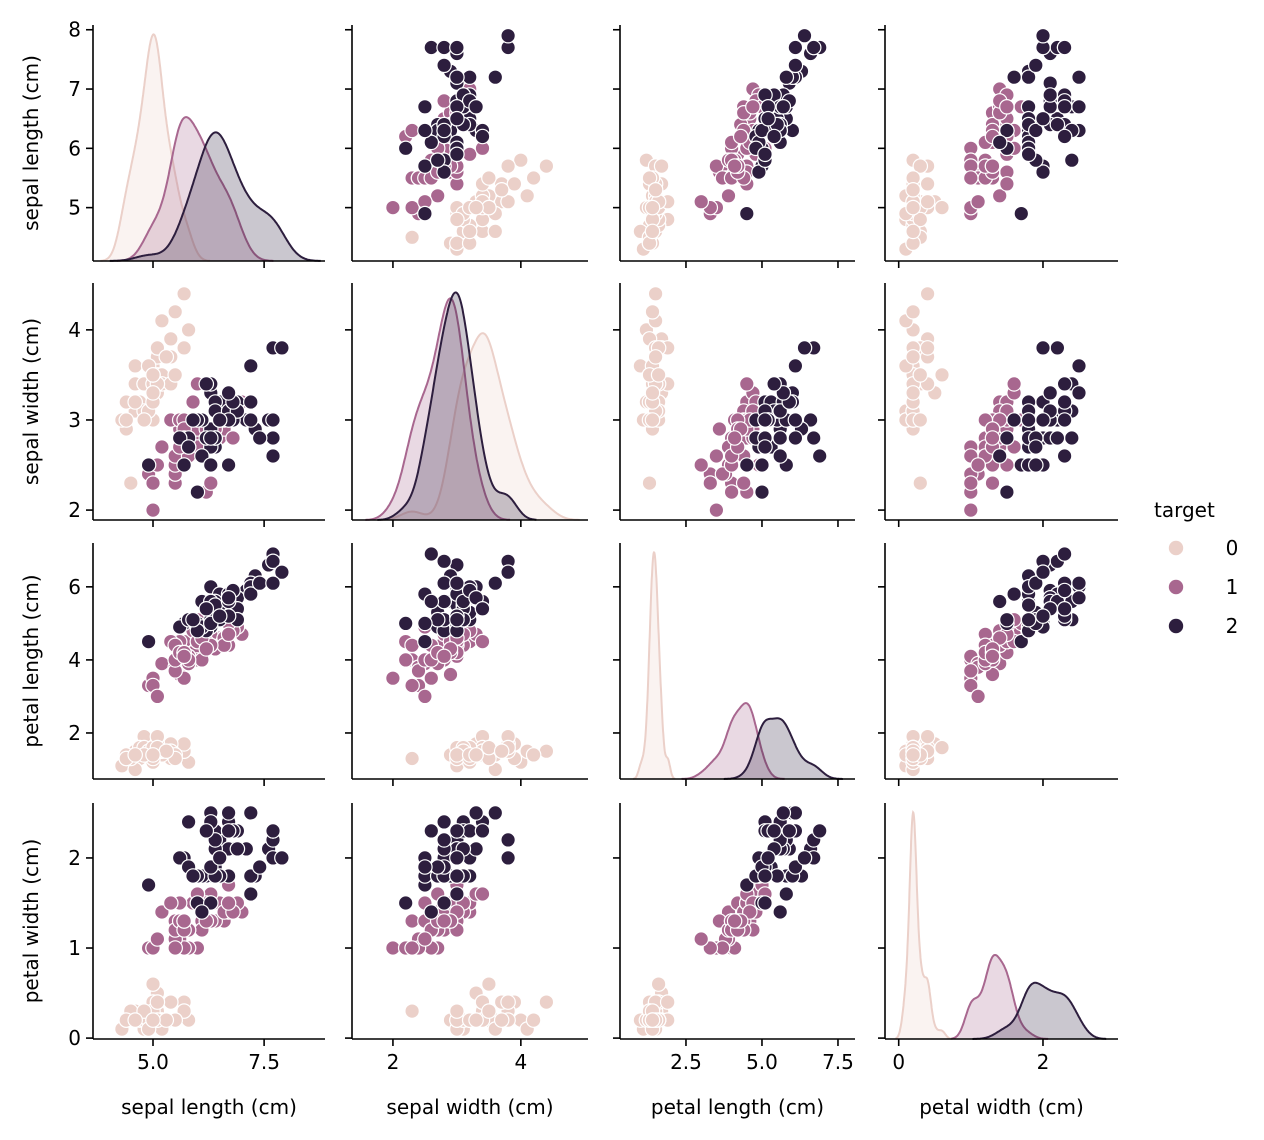 This screenshot has width=1264, height=1140. I want to click on legend-entry-2: 2, so click(1203, 626).